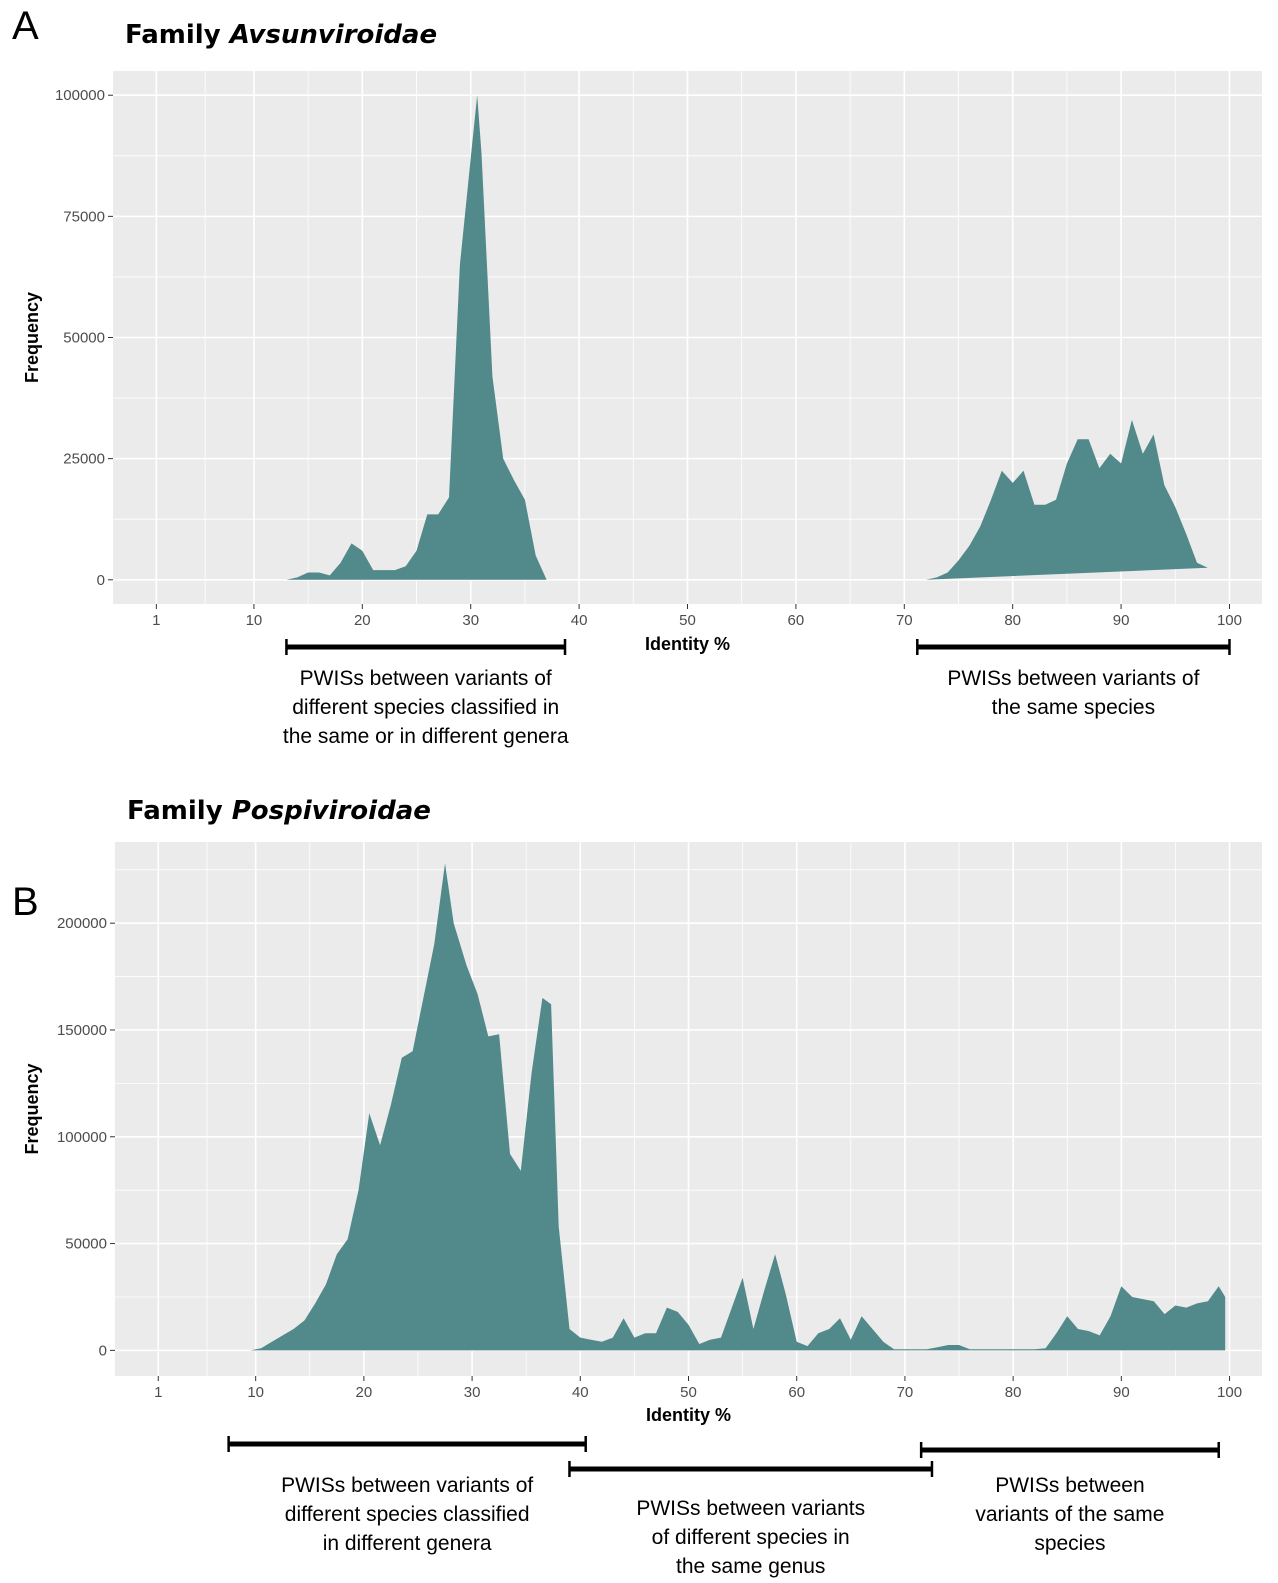  I want to click on range-annotation: PWISs between variants of the same species, so click(1069, 1498).